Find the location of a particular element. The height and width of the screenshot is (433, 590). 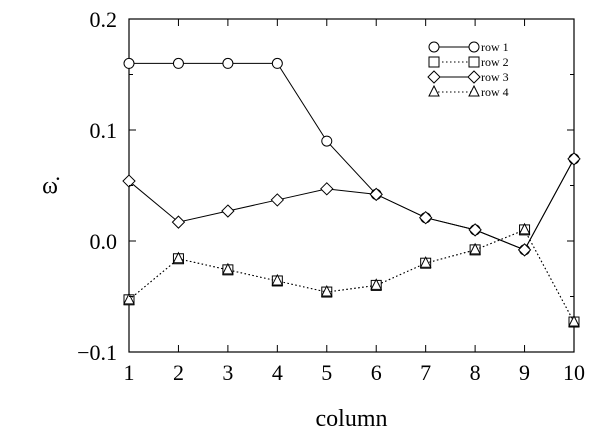

y-tick-label: −0.1 is located at coordinates (97, 352).